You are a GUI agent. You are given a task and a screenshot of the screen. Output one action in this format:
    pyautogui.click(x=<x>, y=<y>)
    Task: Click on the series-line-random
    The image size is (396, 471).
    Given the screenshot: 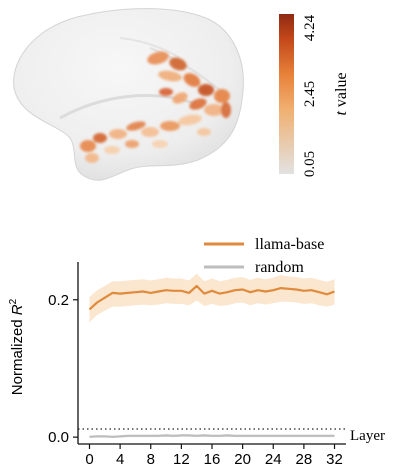 What is the action you would take?
    pyautogui.click(x=212, y=436)
    